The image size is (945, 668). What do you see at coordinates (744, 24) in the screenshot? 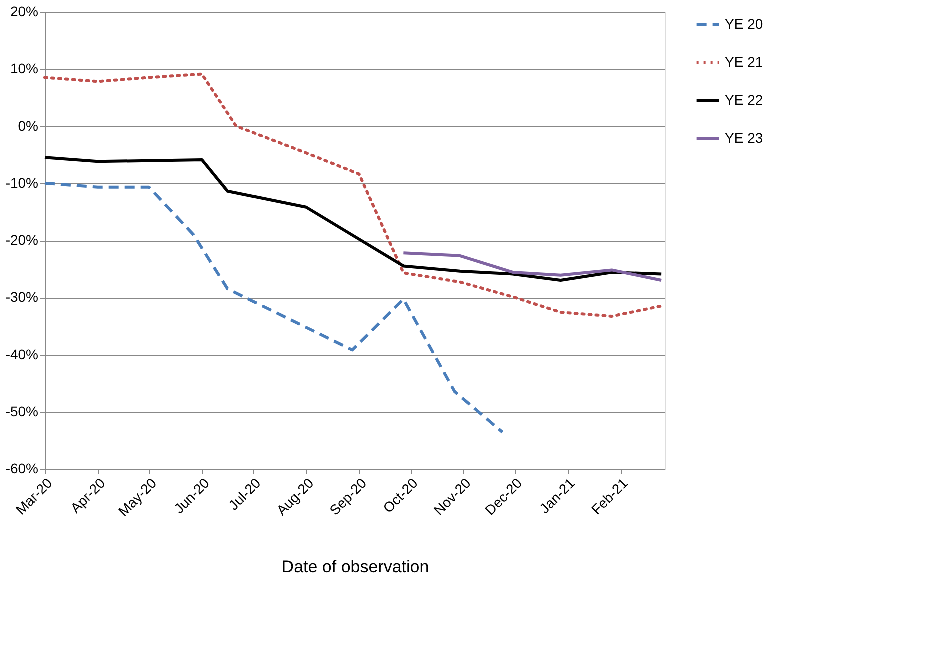
I see `legend-label: YE 20` at bounding box center [744, 24].